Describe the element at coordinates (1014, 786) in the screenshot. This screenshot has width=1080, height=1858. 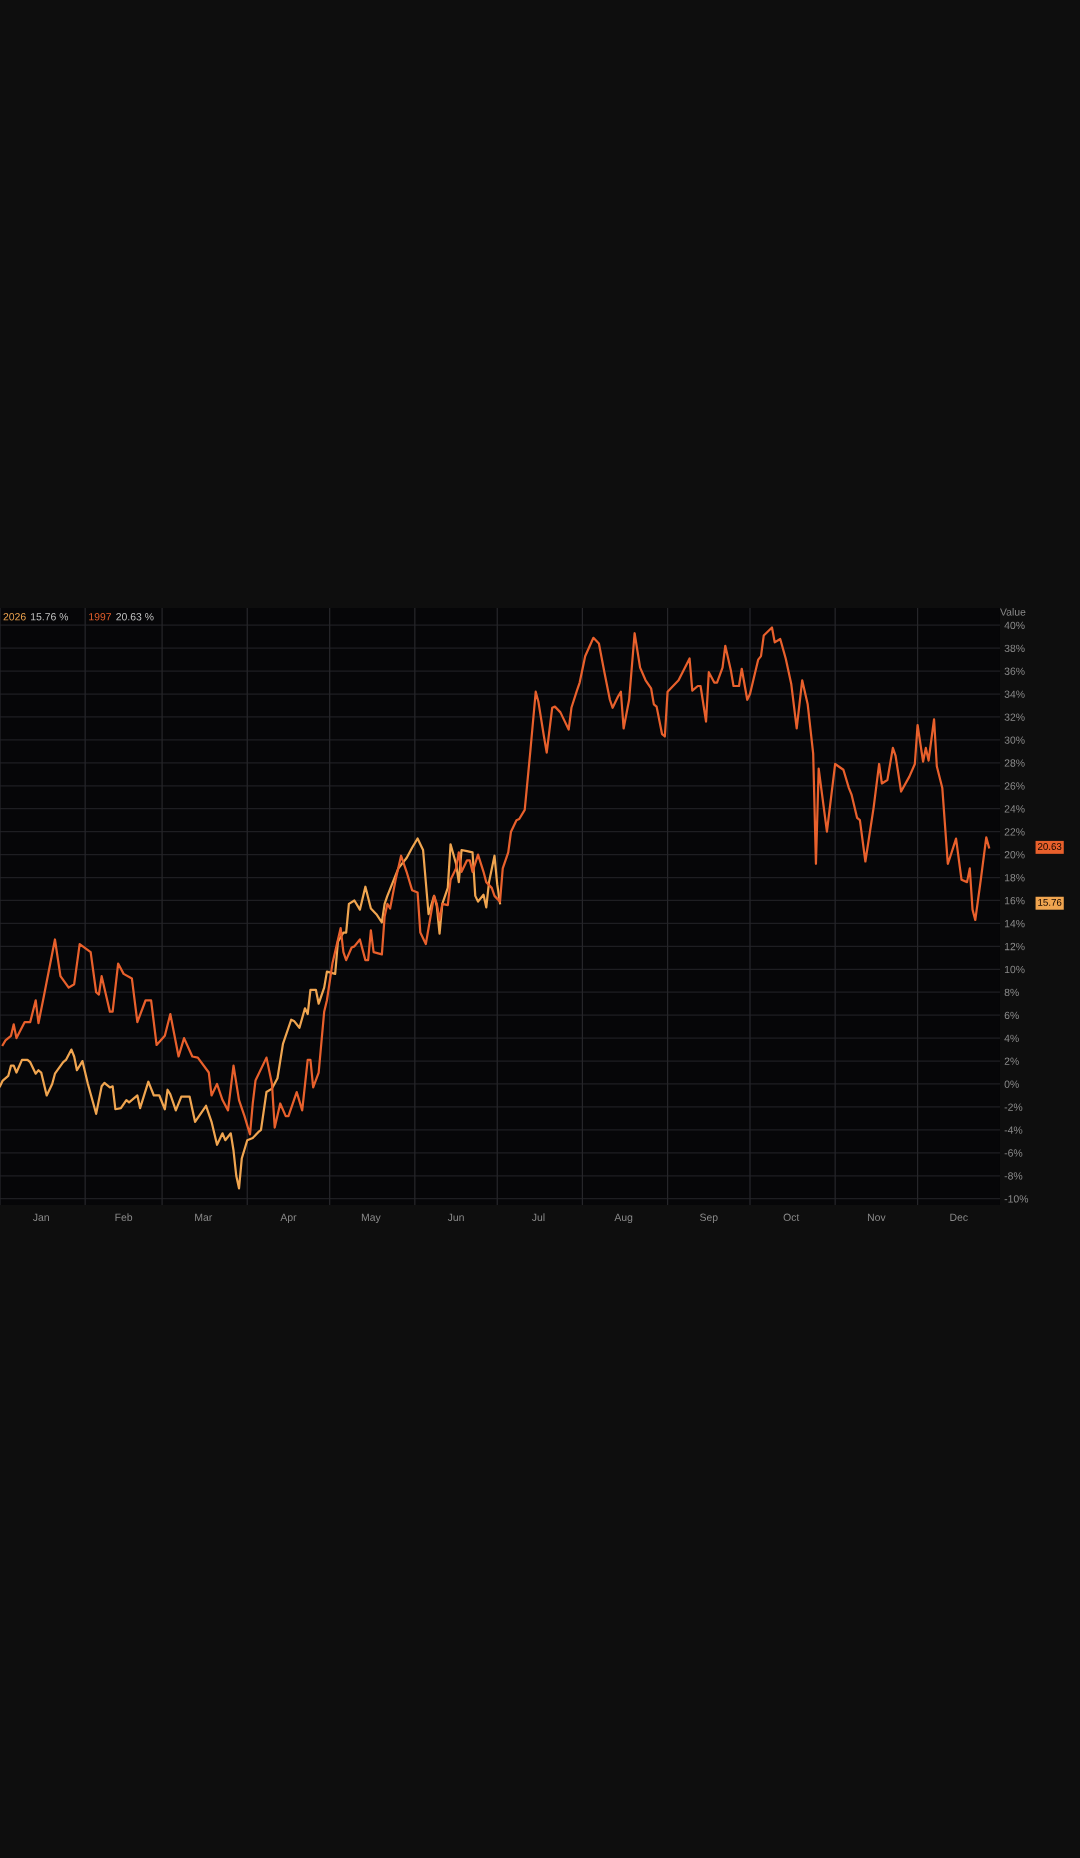
I see `y-tick-label: 26%` at that location.